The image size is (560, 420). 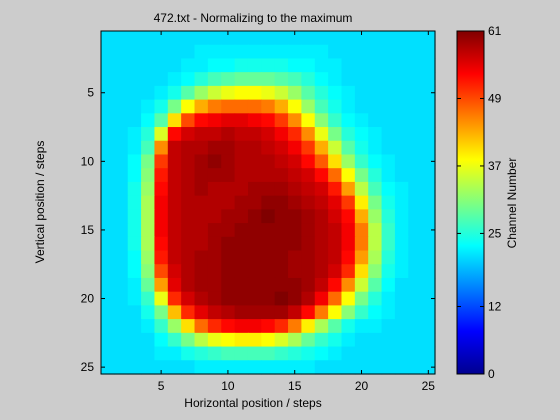 What do you see at coordinates (495, 98) in the screenshot?
I see `colorbar-tick-label: 49` at bounding box center [495, 98].